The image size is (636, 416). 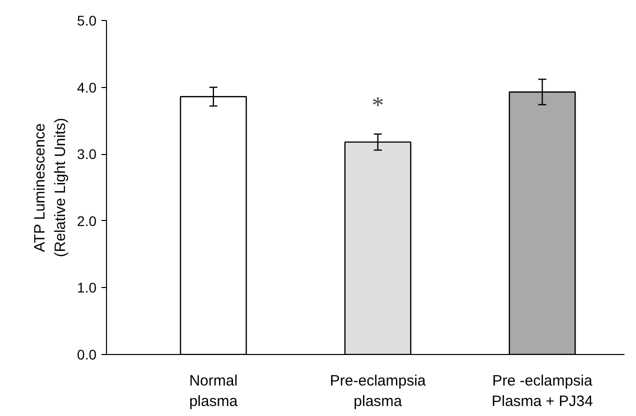 I want to click on y-tick-label: 2.0, so click(x=87, y=220).